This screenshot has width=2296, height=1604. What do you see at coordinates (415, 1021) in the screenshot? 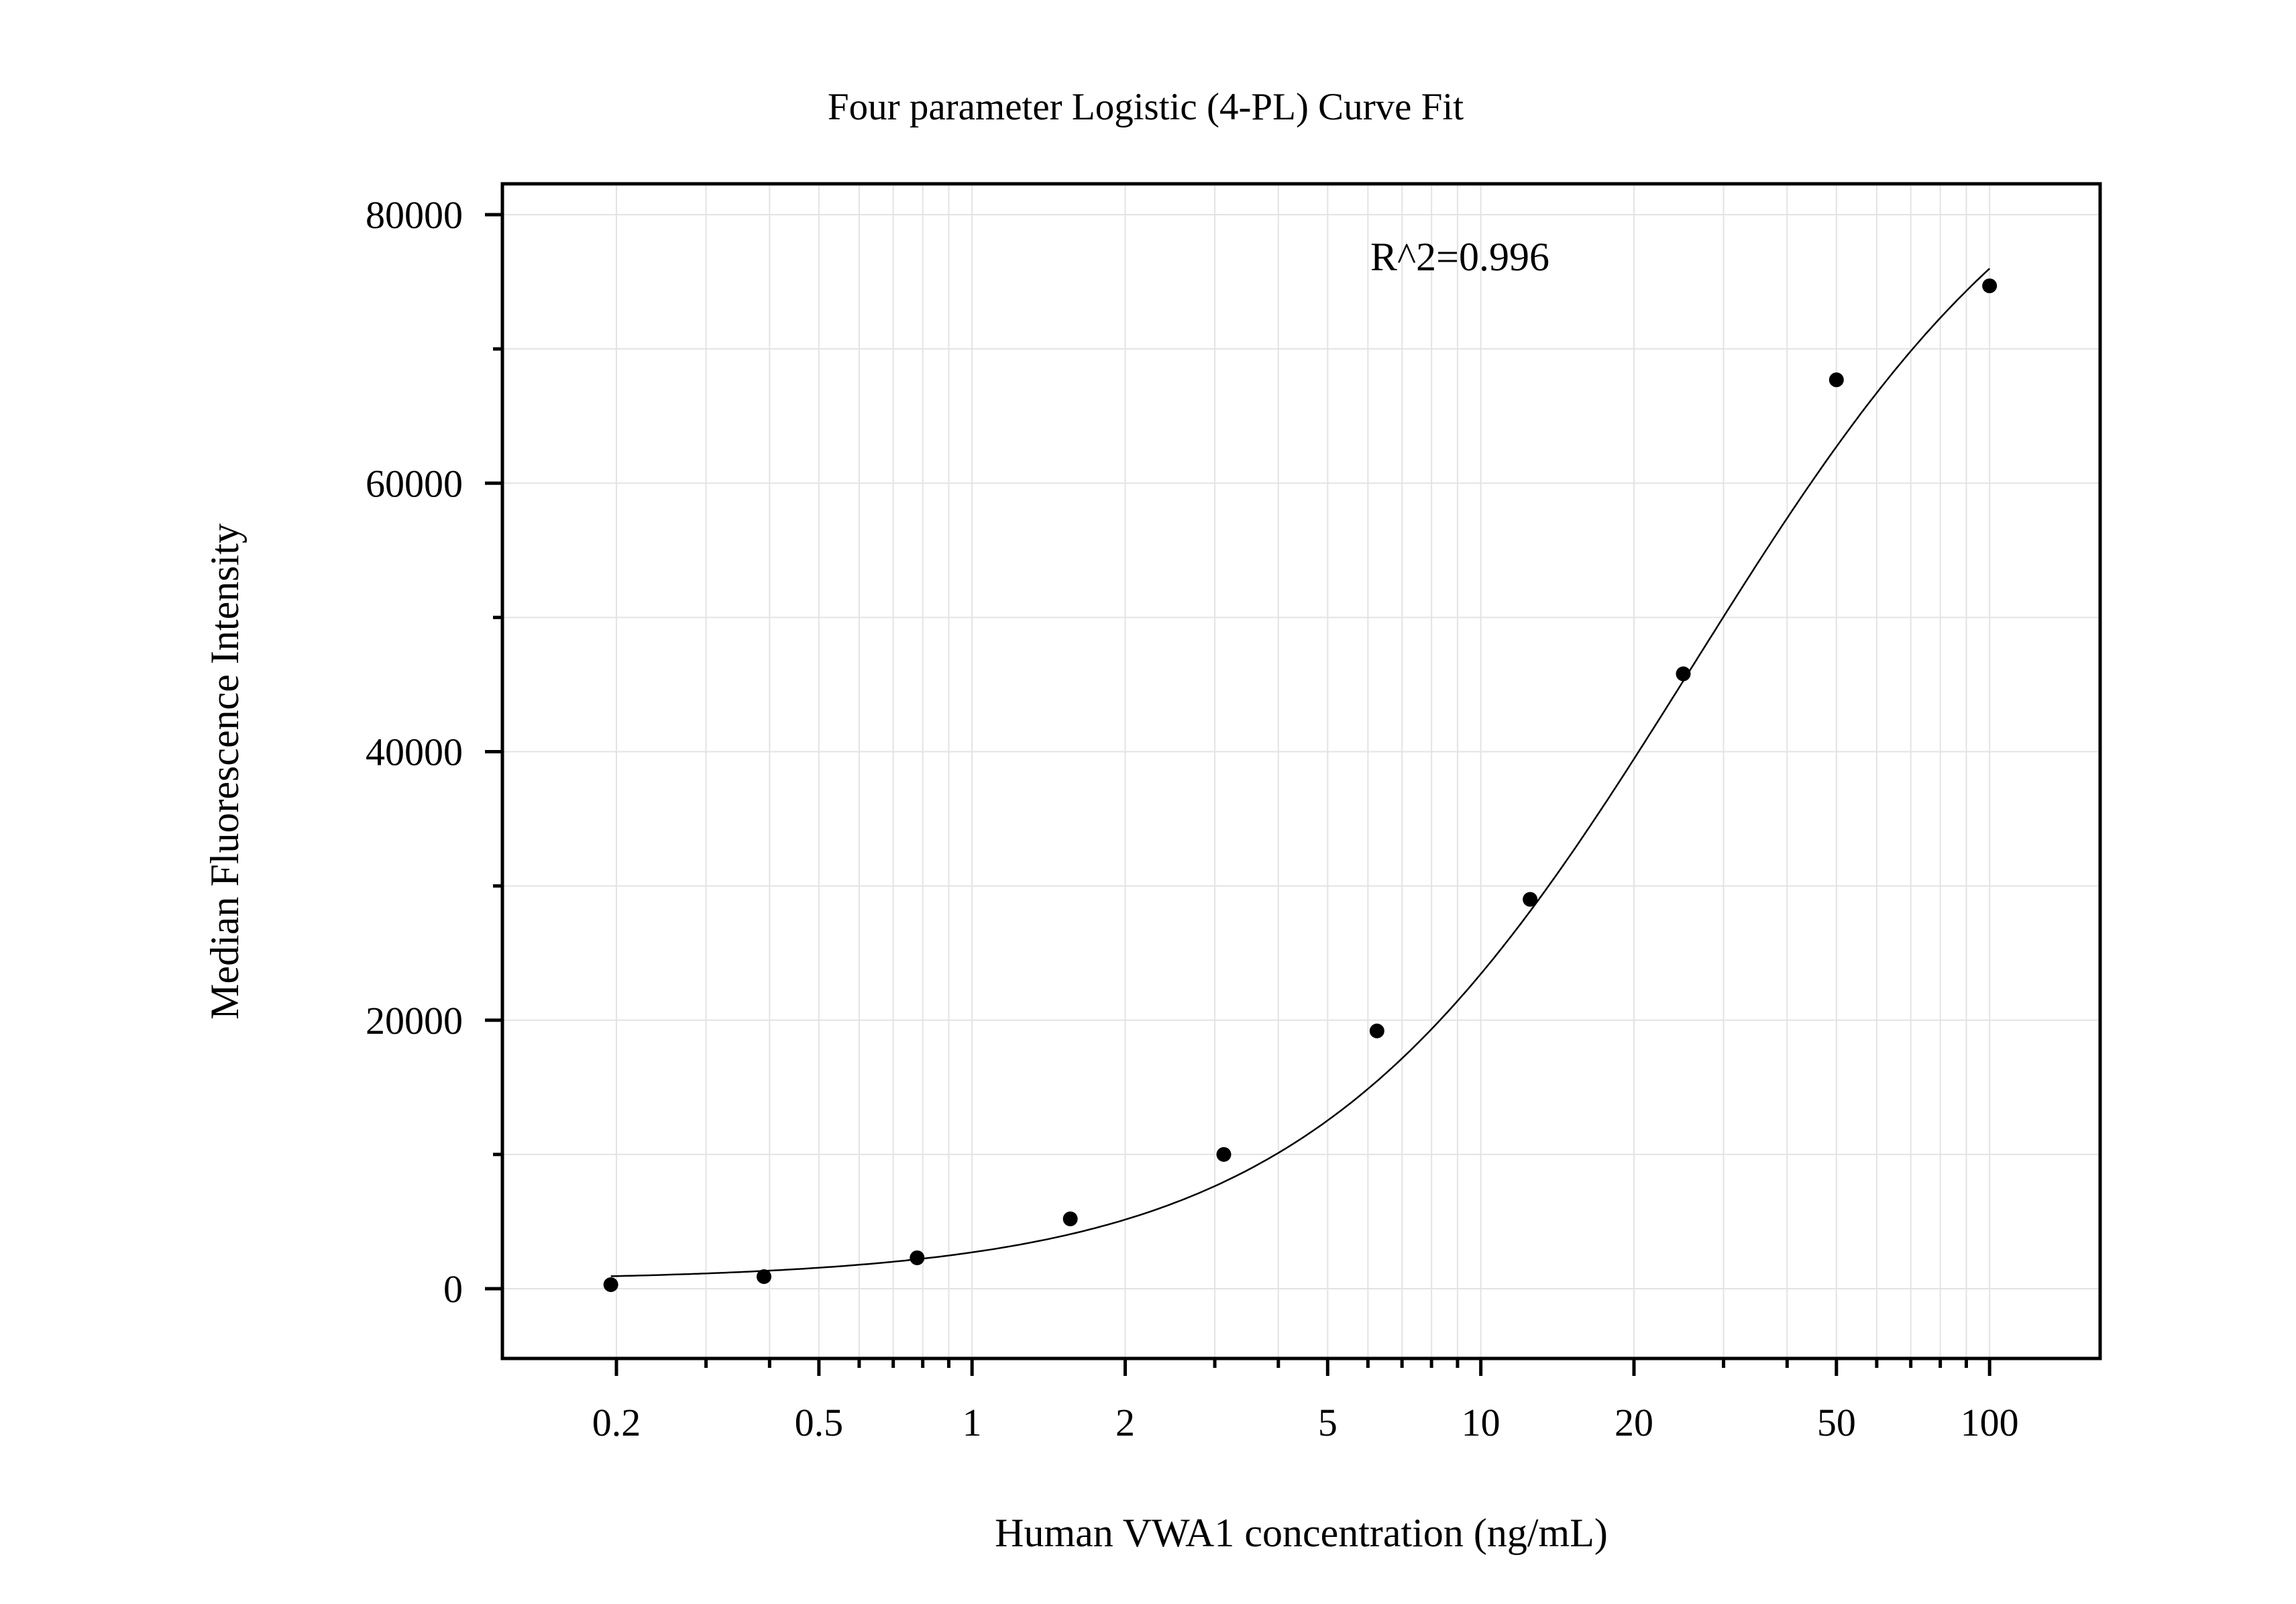
I see `y-tick-label: 20000` at bounding box center [415, 1021].